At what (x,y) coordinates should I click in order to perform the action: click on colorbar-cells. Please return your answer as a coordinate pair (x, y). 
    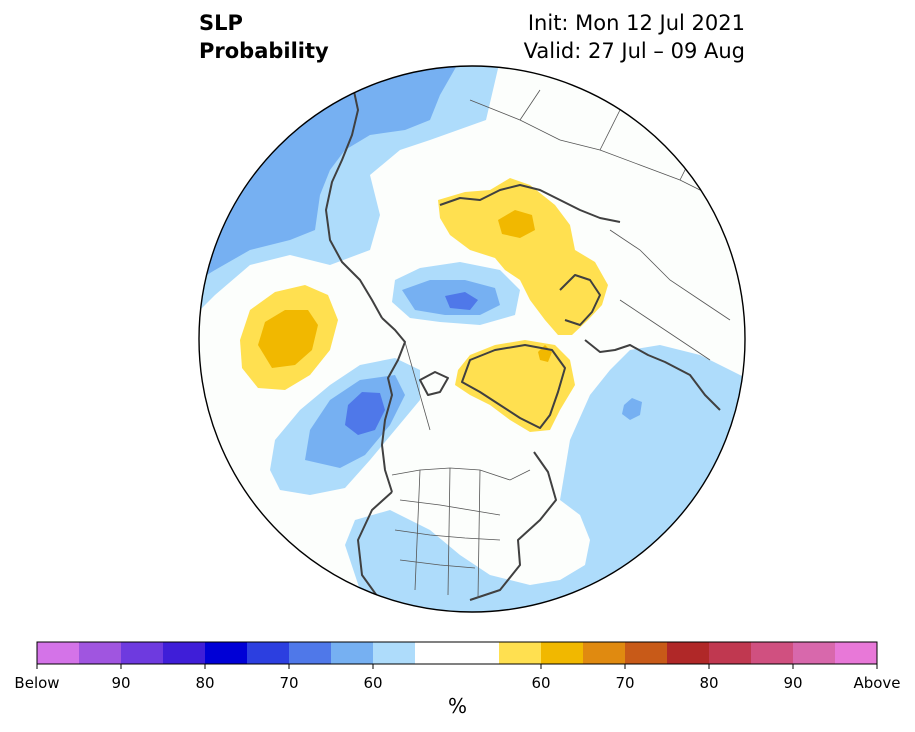
    Looking at the image, I should click on (457, 653).